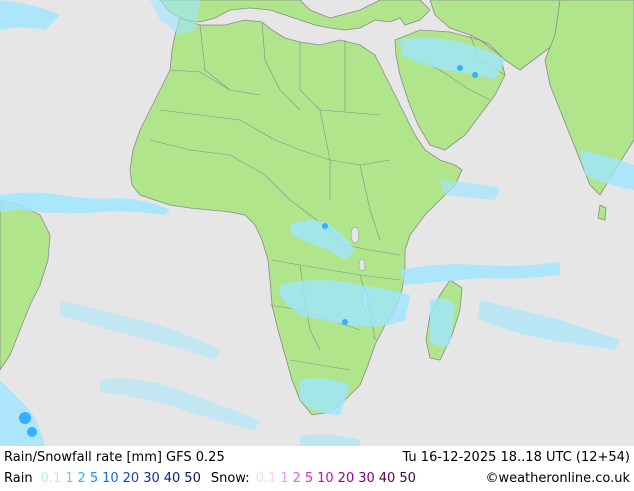 This screenshot has height=491, width=634. I want to click on snow-legend-value: 20, so click(346, 478).